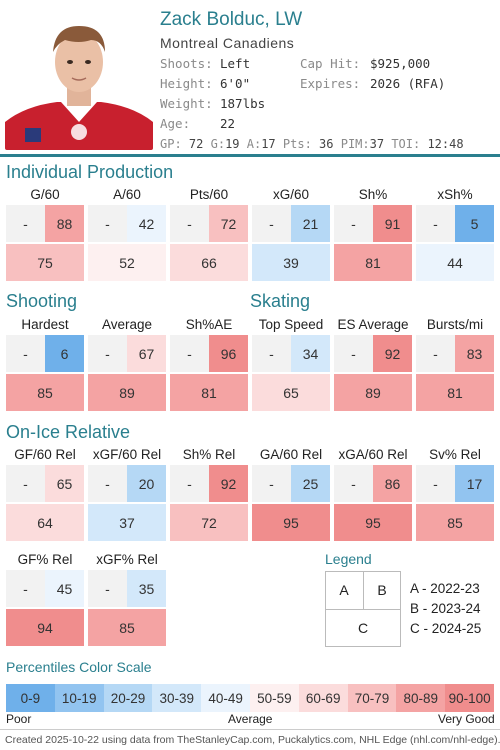  Describe the element at coordinates (372, 698) in the screenshot. I see `scale-bin-7: 70-79` at that location.